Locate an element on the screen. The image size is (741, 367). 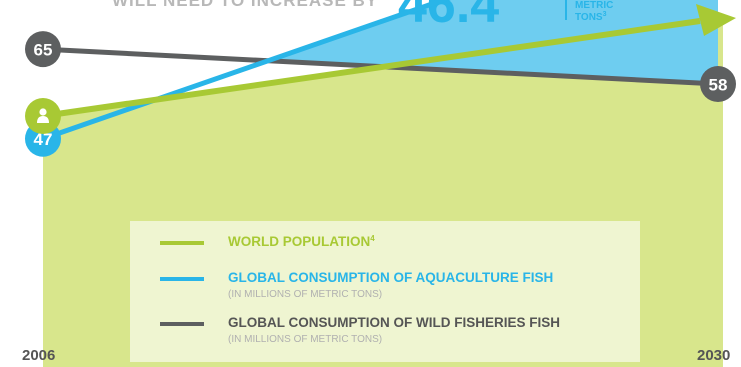
person-icon is located at coordinates (43, 115).